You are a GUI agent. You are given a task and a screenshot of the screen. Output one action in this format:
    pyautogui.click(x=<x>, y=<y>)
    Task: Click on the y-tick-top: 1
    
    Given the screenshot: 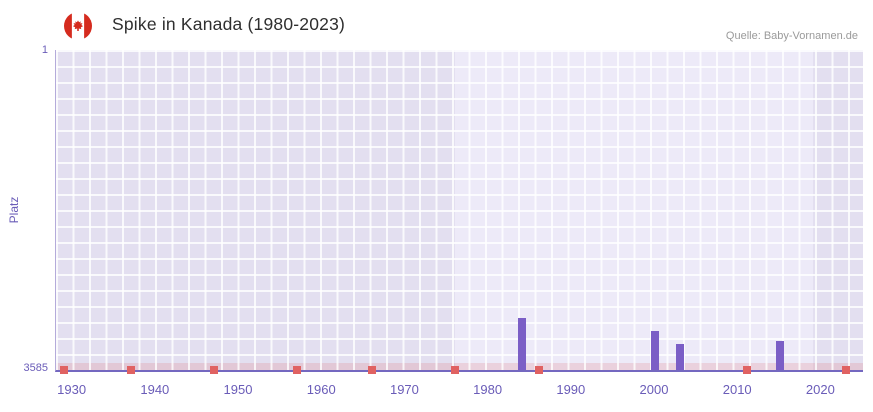 What is the action you would take?
    pyautogui.click(x=44, y=50)
    